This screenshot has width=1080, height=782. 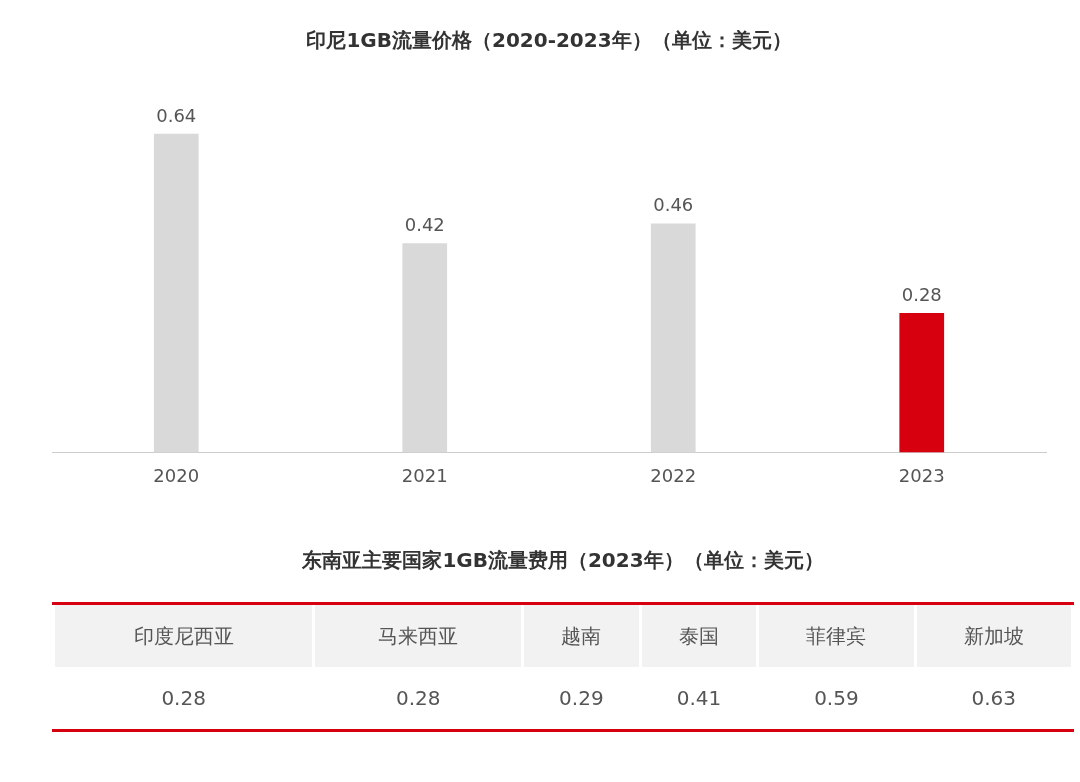 I want to click on category-label: 越南, so click(x=581, y=636).